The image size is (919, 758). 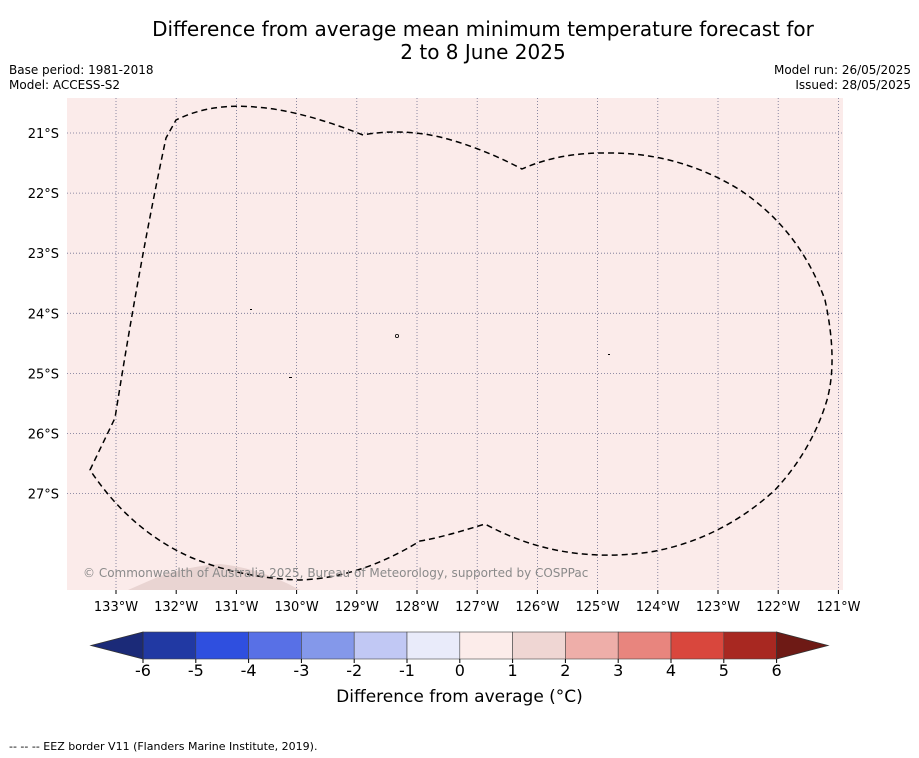 What do you see at coordinates (803, 645) in the screenshot?
I see `colorbar-extend-high` at bounding box center [803, 645].